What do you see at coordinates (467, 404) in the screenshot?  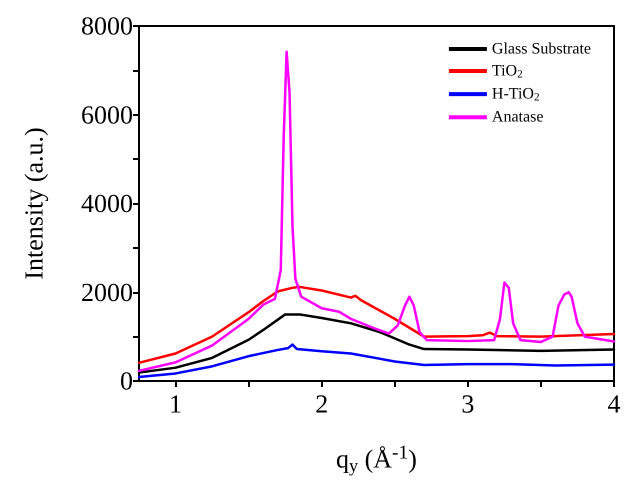 I see `x-tick-label: 3` at bounding box center [467, 404].